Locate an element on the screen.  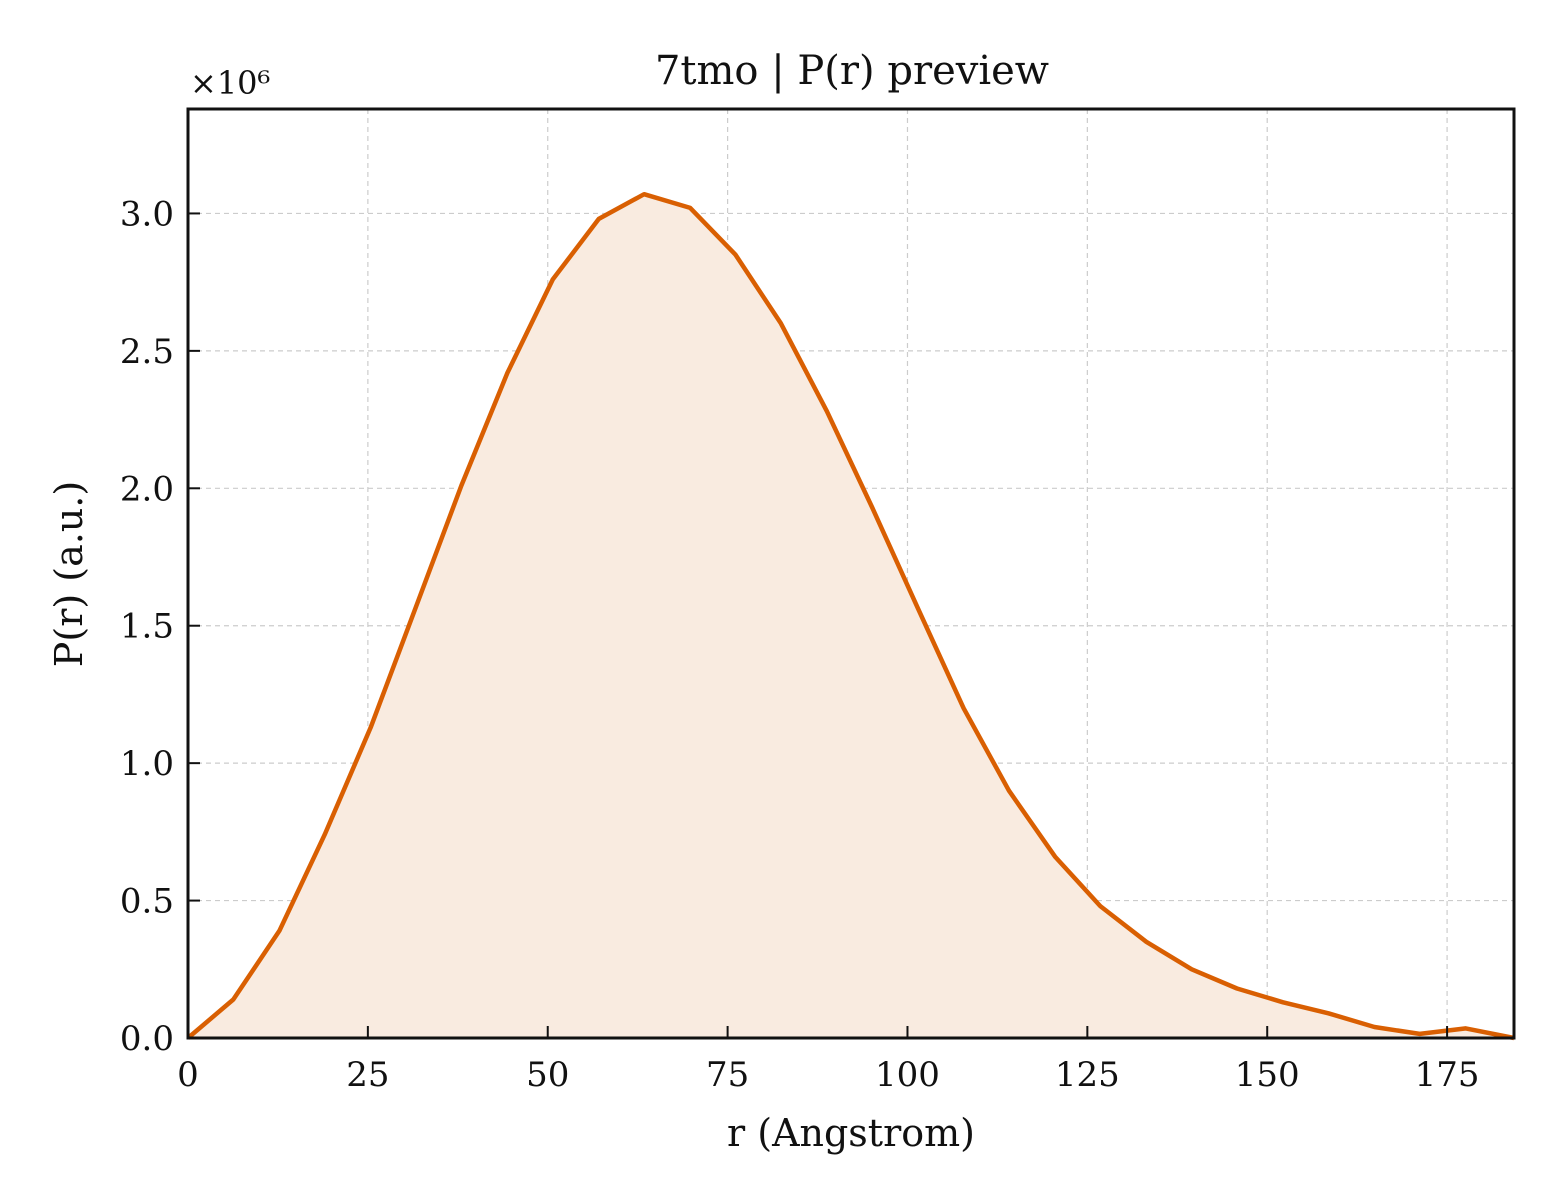
x-tick-label: 150 is located at coordinates (1267, 1075).